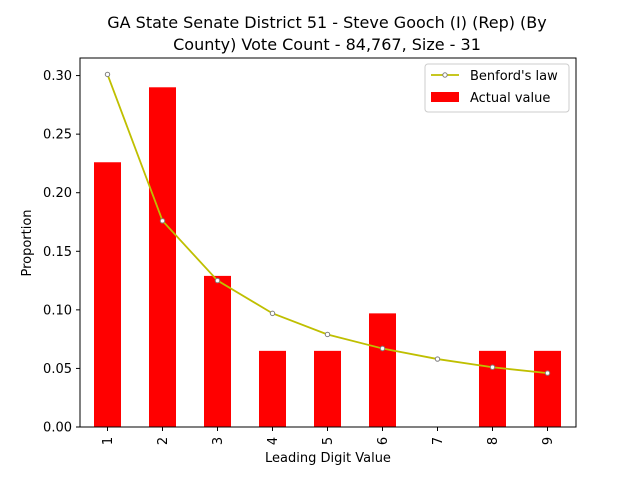  I want to click on x-tick-label: 5, so click(328, 441).